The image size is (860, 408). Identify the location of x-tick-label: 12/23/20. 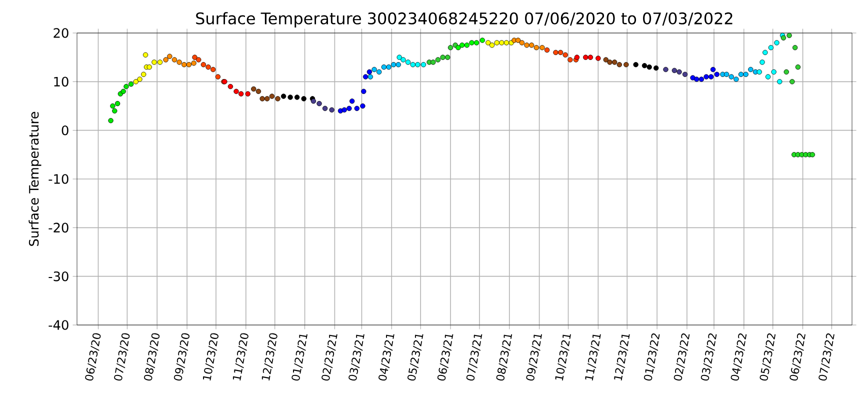
(270, 356).